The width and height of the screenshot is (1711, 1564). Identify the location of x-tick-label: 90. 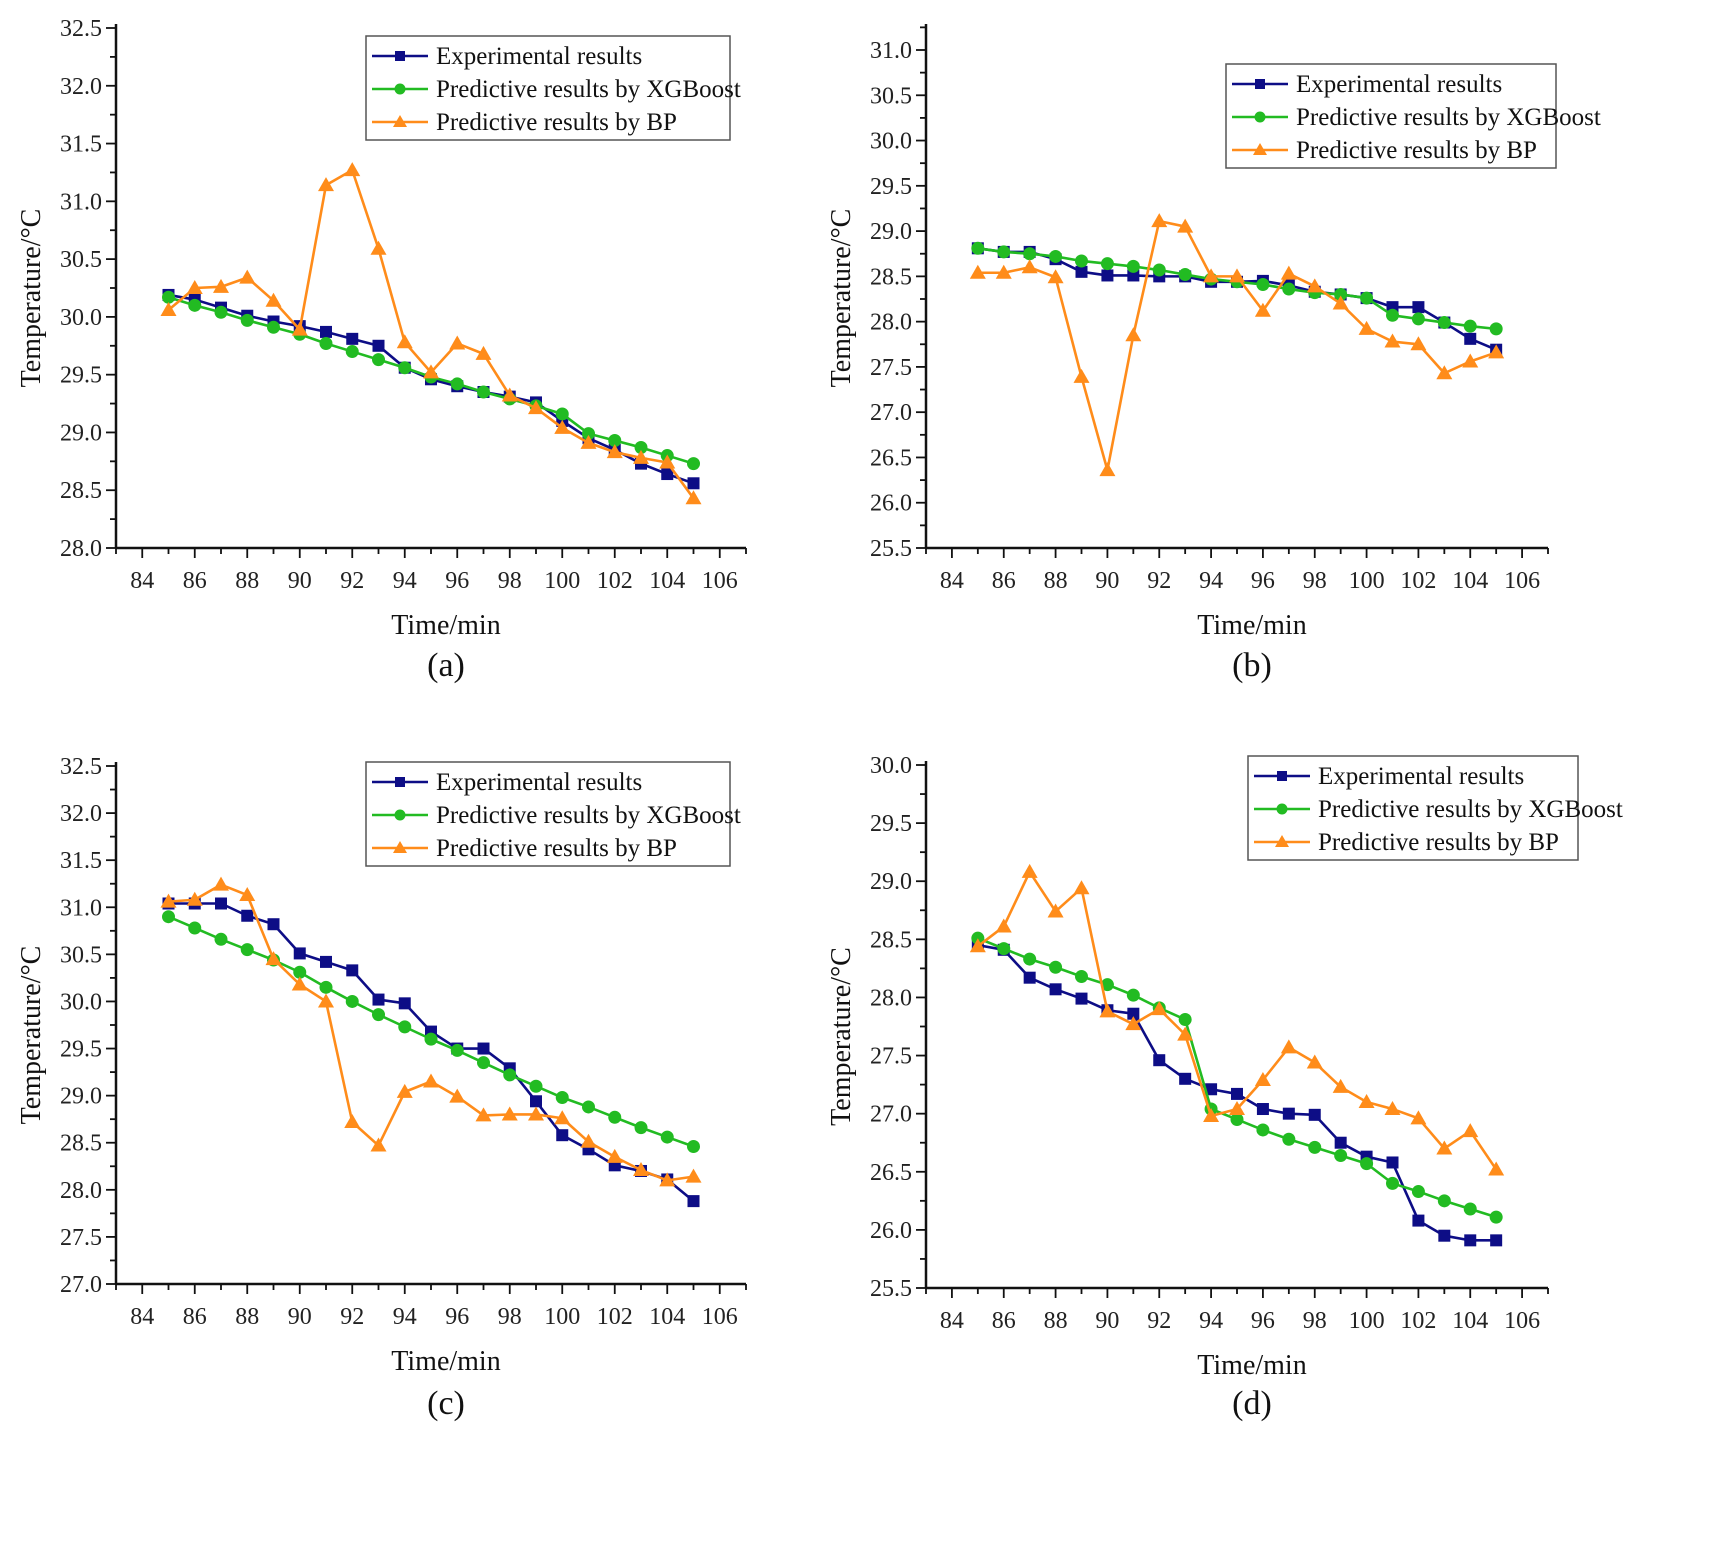
(1107, 581).